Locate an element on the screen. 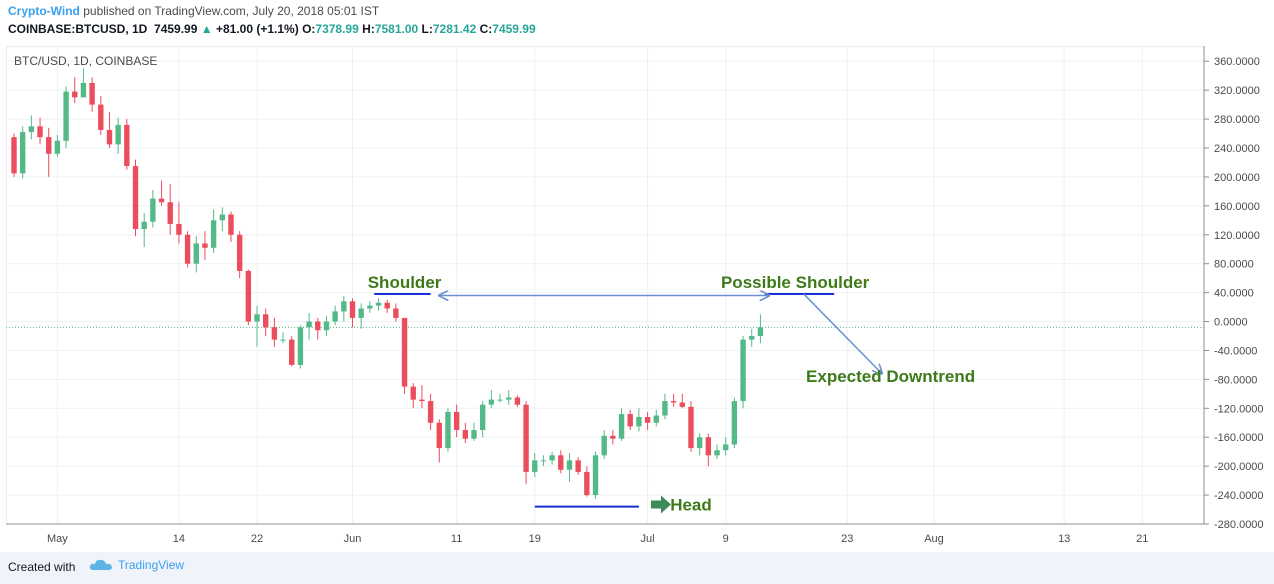 The width and height of the screenshot is (1274, 584). price-change: +81.00 (+1.1%) is located at coordinates (257, 29).